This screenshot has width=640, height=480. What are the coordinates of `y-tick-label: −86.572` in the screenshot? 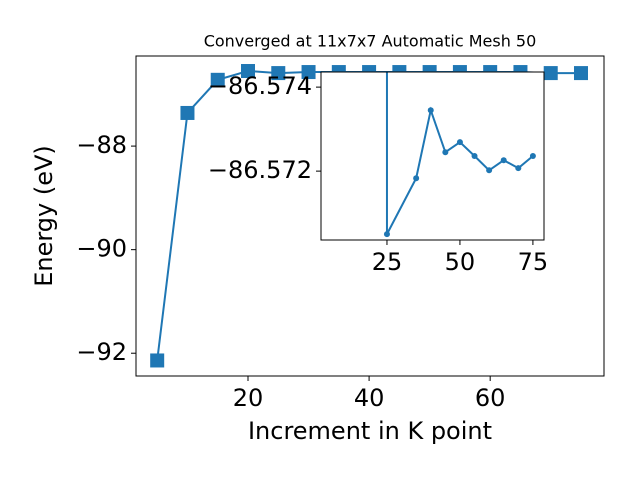 It's located at (260, 170).